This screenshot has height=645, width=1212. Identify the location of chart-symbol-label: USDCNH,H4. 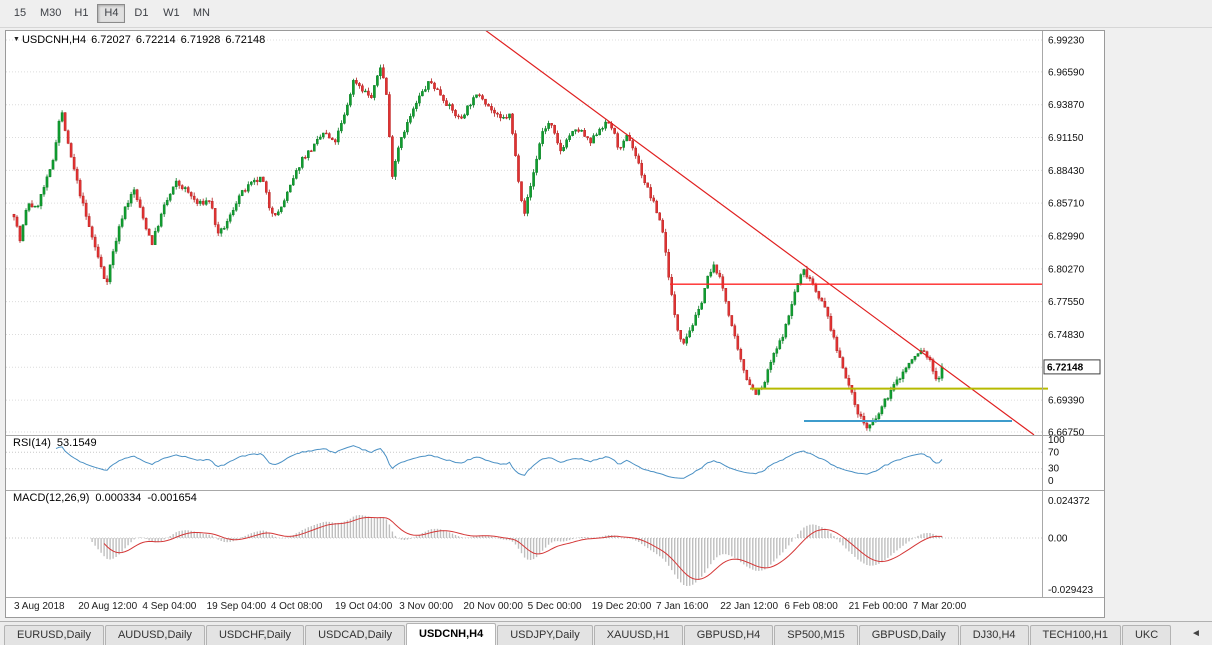
(54, 40).